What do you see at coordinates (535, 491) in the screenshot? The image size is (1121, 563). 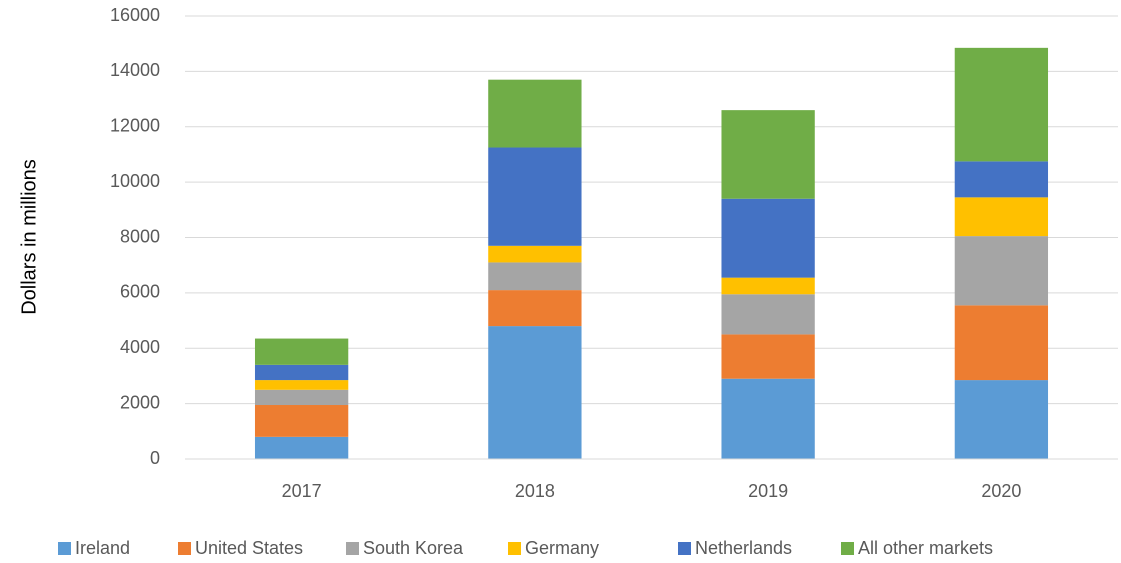 I see `x-tick-label: 2018` at bounding box center [535, 491].